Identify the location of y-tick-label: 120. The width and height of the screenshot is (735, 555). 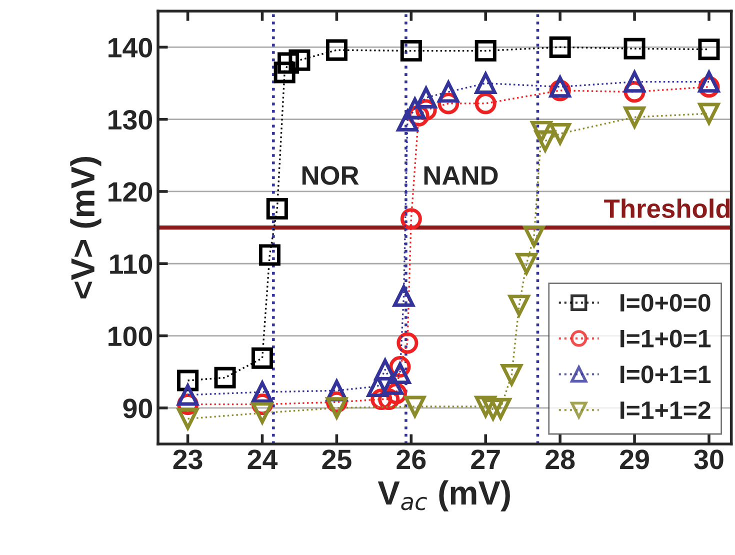
(130, 192).